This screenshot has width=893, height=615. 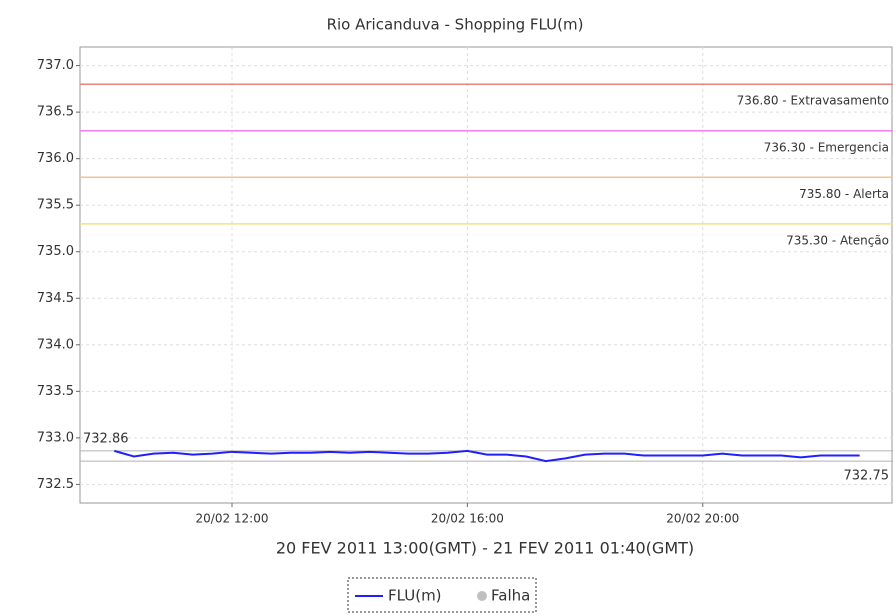 What do you see at coordinates (55, 391) in the screenshot?
I see `y-tick-label: 733.5` at bounding box center [55, 391].